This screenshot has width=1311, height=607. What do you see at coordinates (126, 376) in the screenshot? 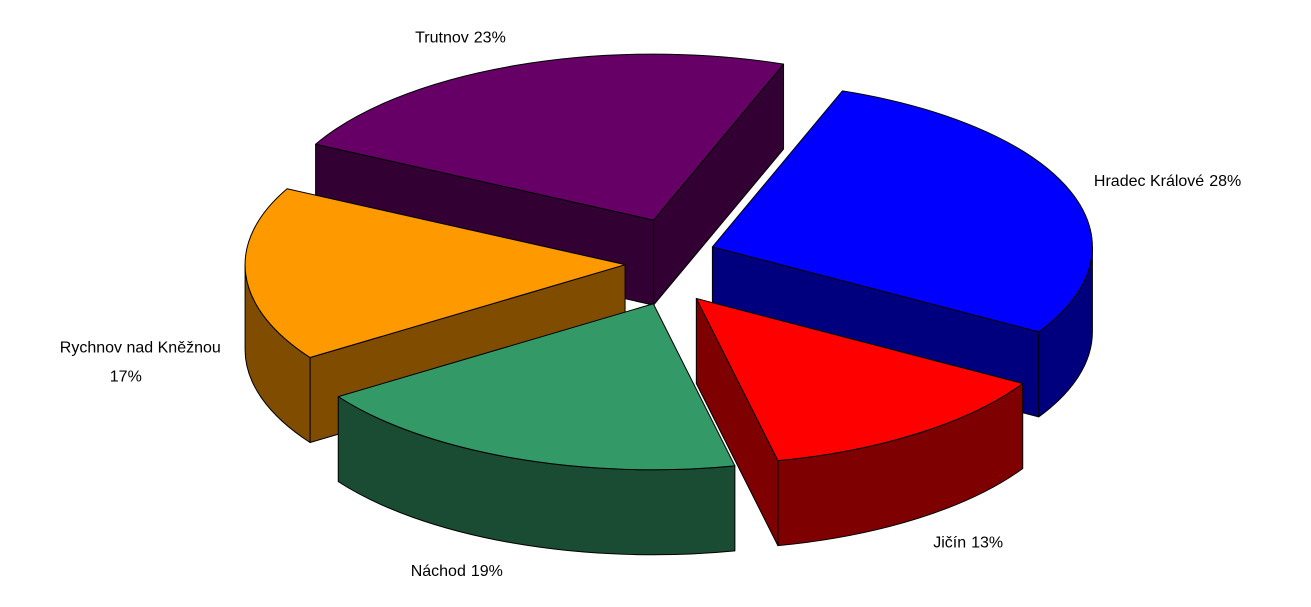
I see `label-value: 17%` at bounding box center [126, 376].